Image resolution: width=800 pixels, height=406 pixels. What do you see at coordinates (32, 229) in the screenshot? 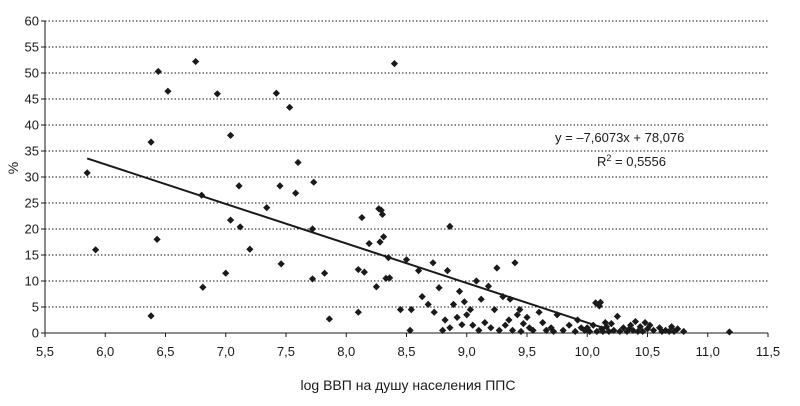
I see `y-tick-label: 20` at bounding box center [32, 229].